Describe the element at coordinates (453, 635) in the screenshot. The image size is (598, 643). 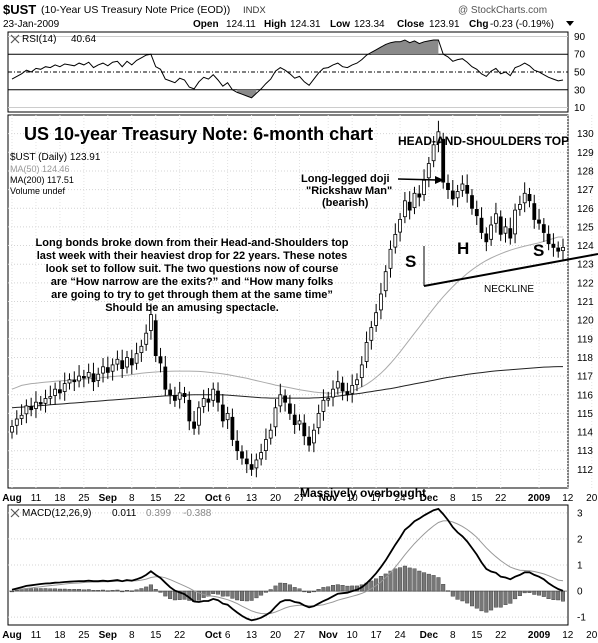
I see `x-tick-label: 8` at that location.